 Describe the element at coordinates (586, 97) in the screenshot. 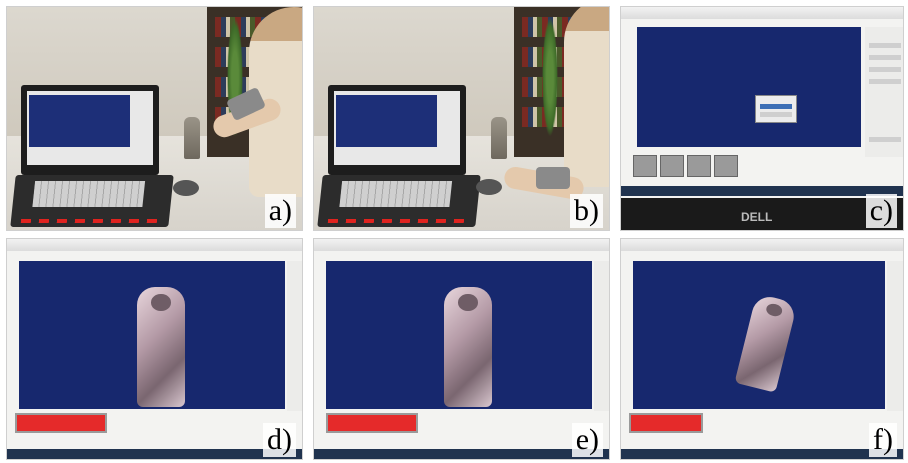

I see `person` at that location.